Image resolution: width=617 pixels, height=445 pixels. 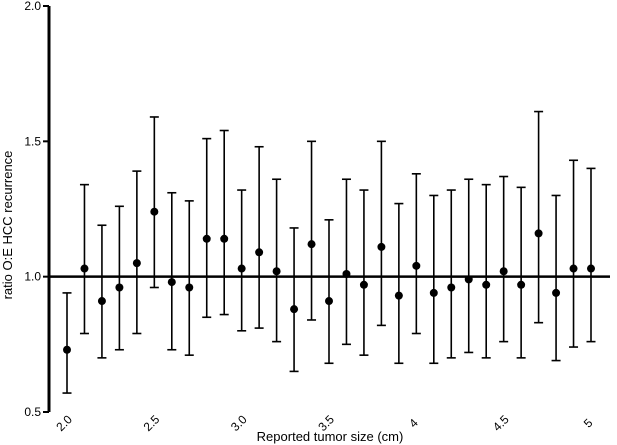 What do you see at coordinates (32, 6) in the screenshot?
I see `y-tick-label: 2.0` at bounding box center [32, 6].